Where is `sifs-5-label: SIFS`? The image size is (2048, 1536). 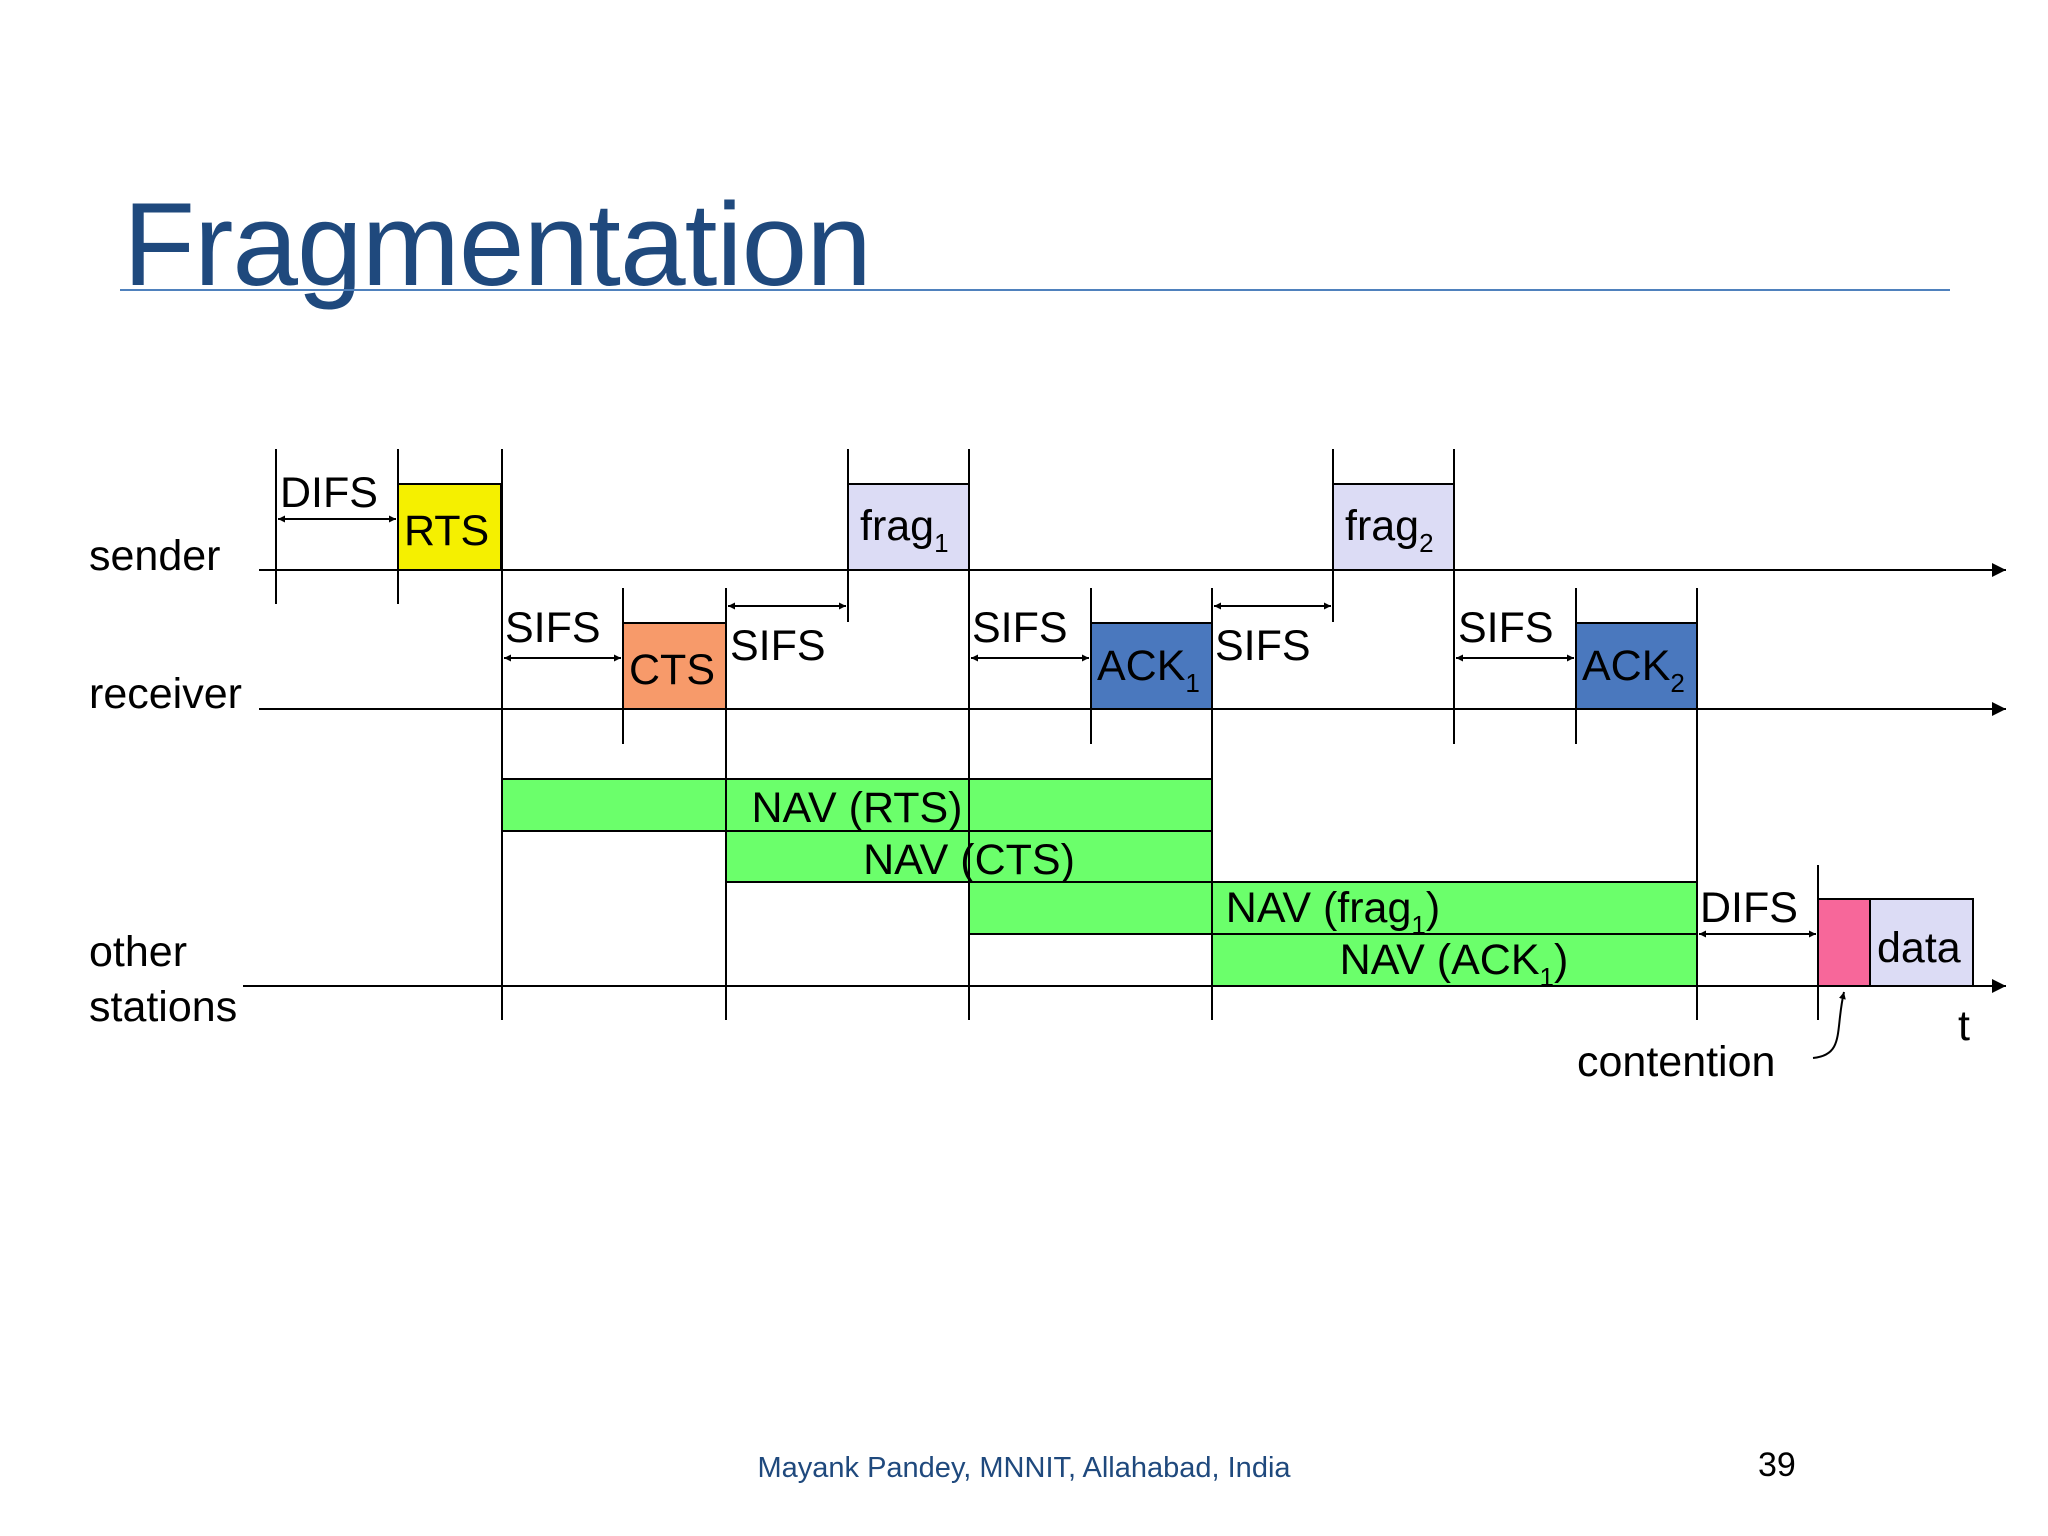
sifs-5-label: SIFS is located at coordinates (1506, 628).